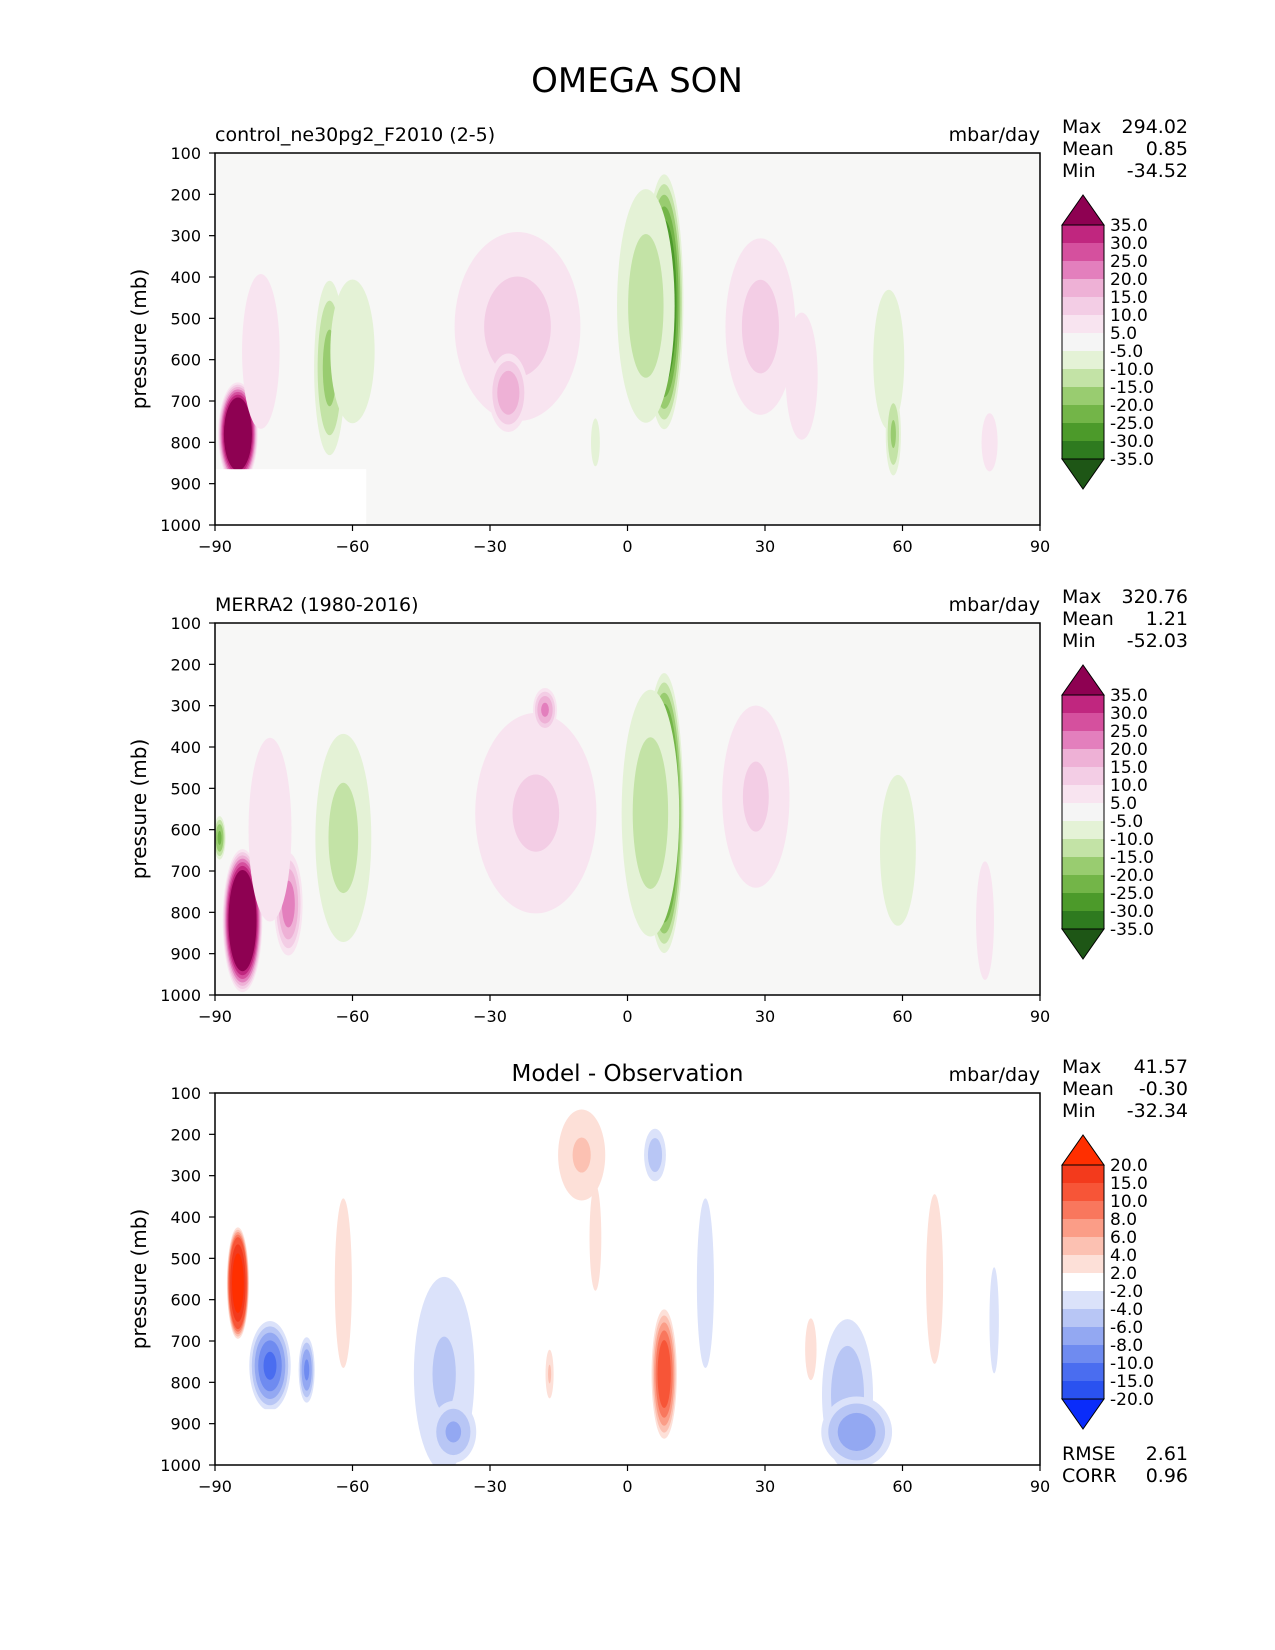  Describe the element at coordinates (1126, 1292) in the screenshot. I see `colorbar-label: -2.0` at that location.